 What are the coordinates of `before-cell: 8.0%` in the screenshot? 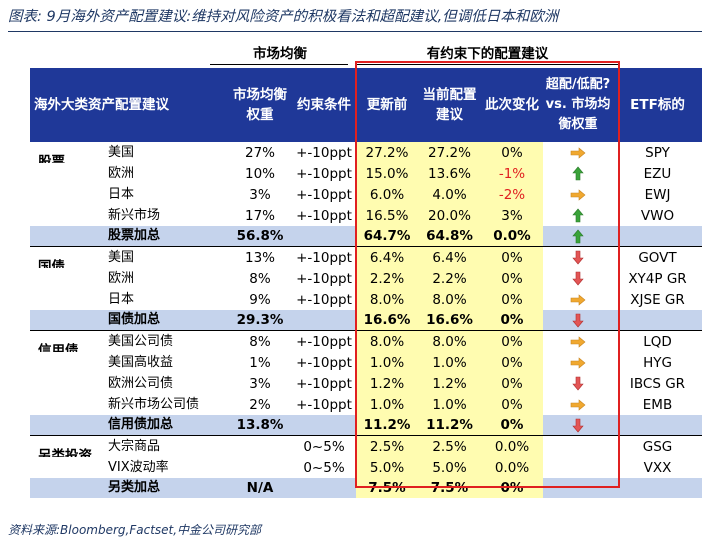 It's located at (387, 300).